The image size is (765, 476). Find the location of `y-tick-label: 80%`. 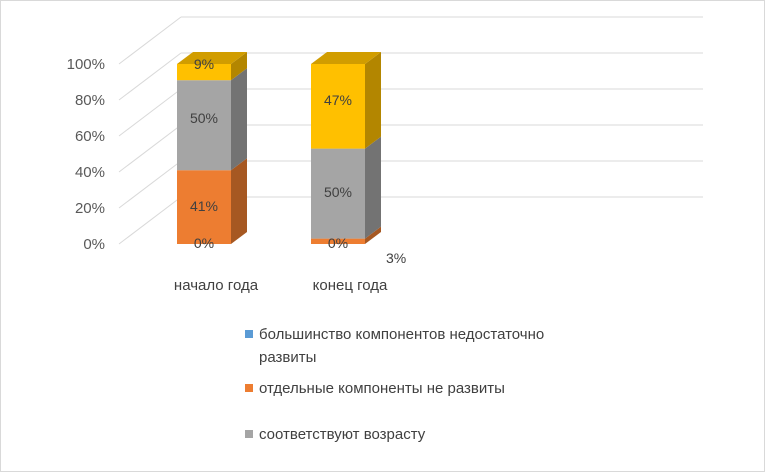

y-tick-label: 80% is located at coordinates (90, 100).